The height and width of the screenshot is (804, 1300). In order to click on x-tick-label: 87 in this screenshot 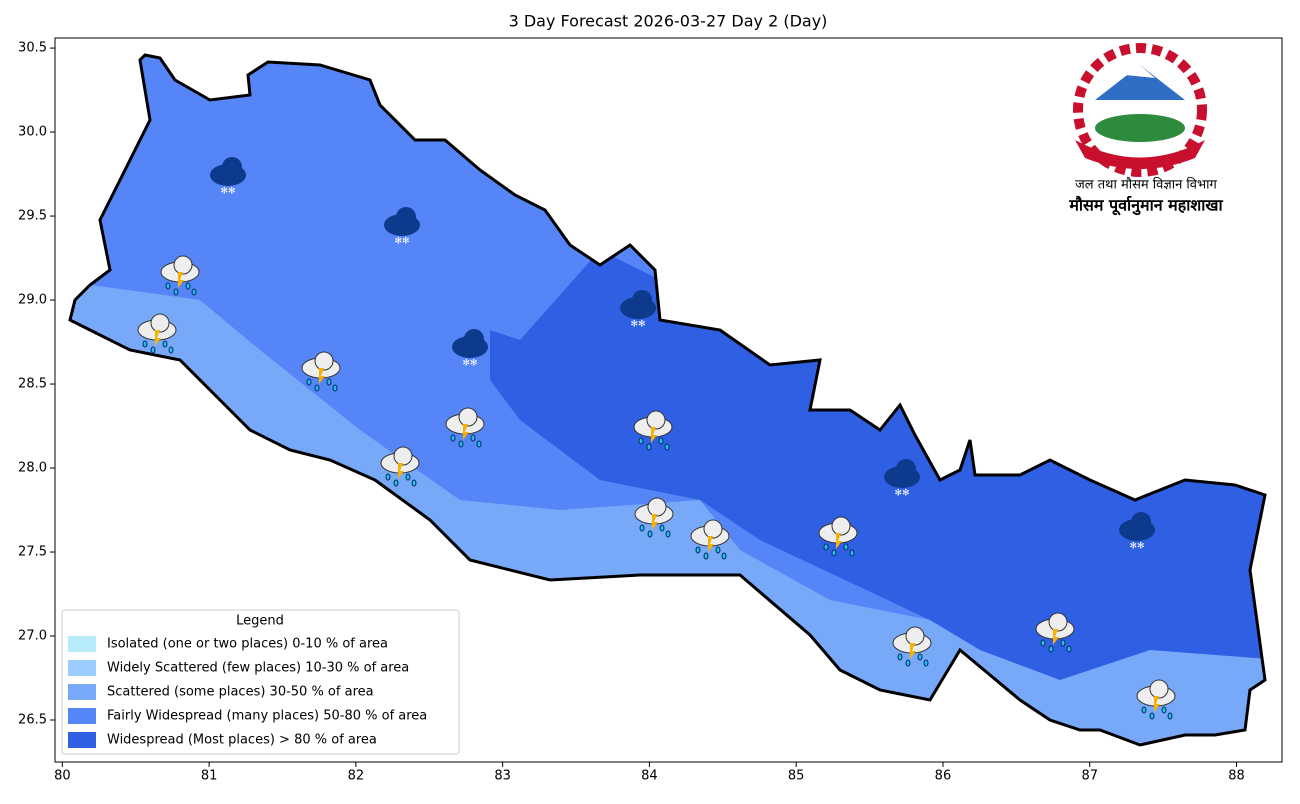, I will do `click(1089, 776)`.